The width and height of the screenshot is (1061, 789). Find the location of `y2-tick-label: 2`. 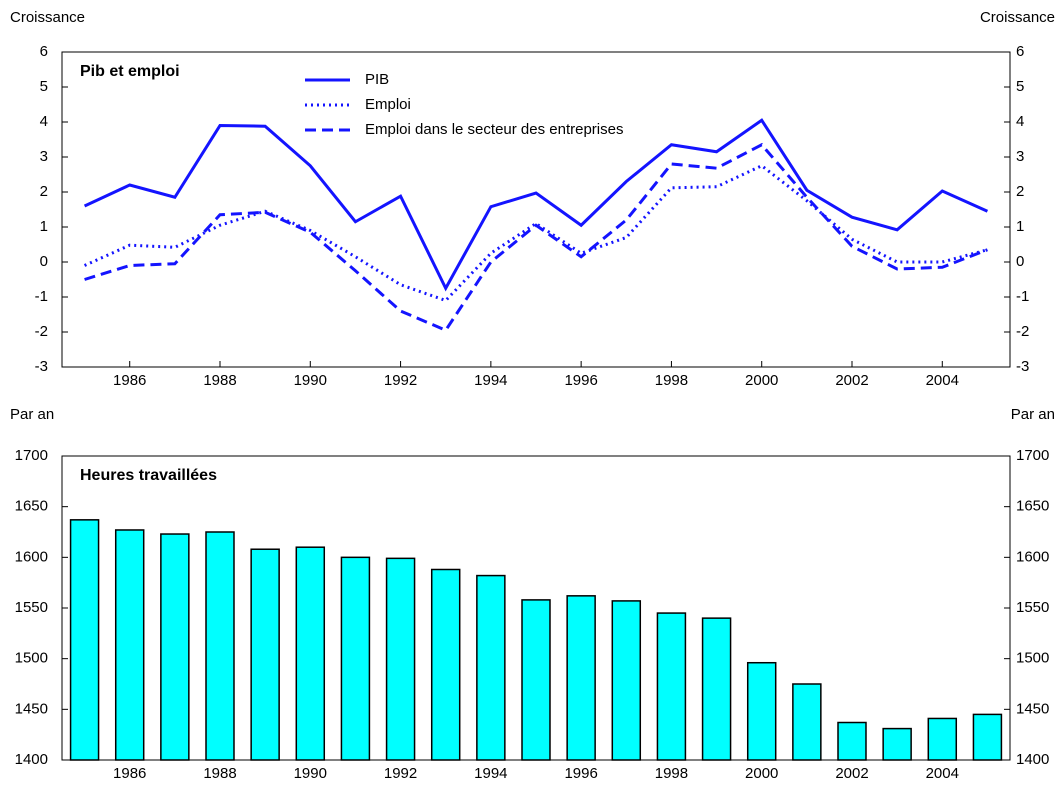

y2-tick-label: 2 is located at coordinates (1020, 191).